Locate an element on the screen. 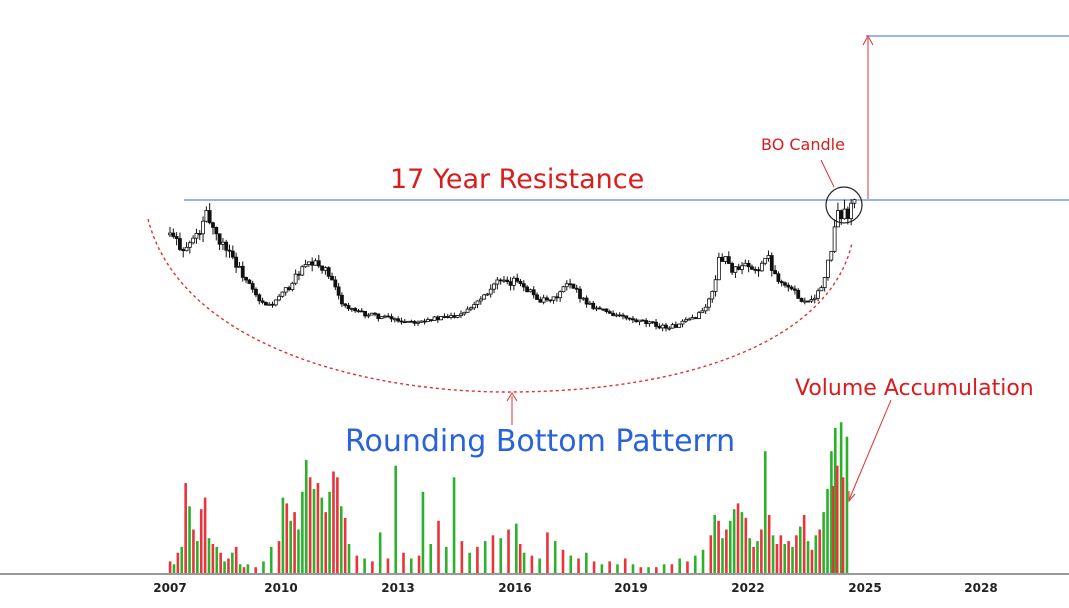 The height and width of the screenshot is (608, 1069). volume-pointer-head is located at coordinates (852, 497).